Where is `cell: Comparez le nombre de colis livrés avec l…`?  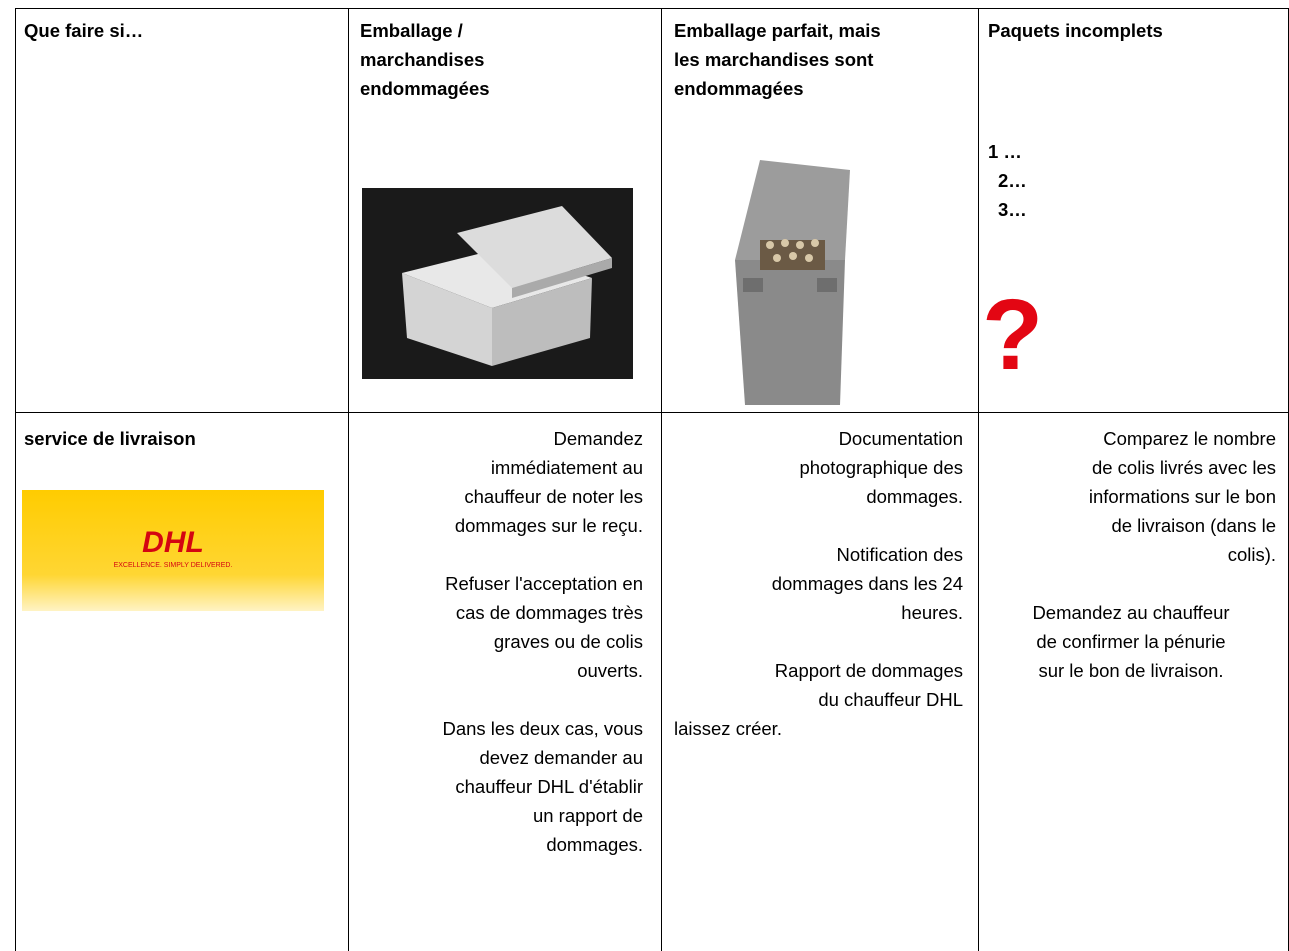 cell: Comparez le nombre de colis livrés avec l… is located at coordinates (1131, 569).